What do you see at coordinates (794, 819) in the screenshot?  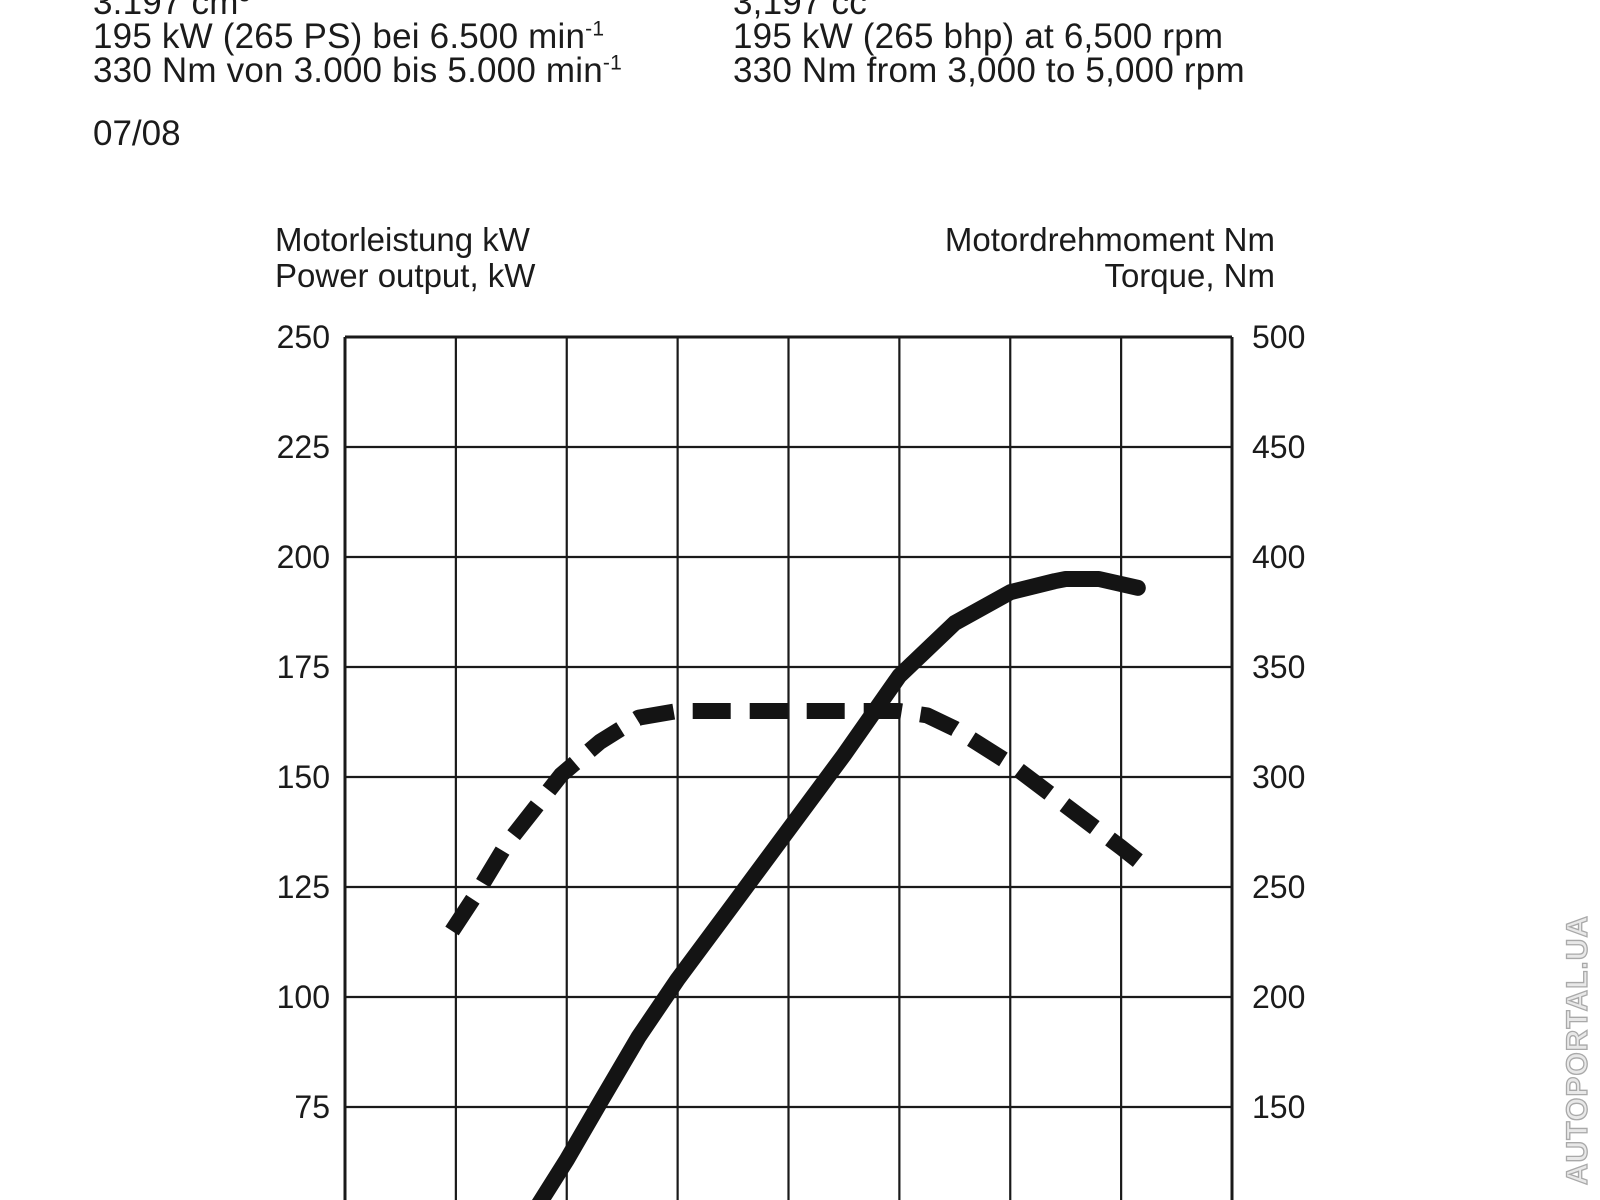 I see `torque-curve` at bounding box center [794, 819].